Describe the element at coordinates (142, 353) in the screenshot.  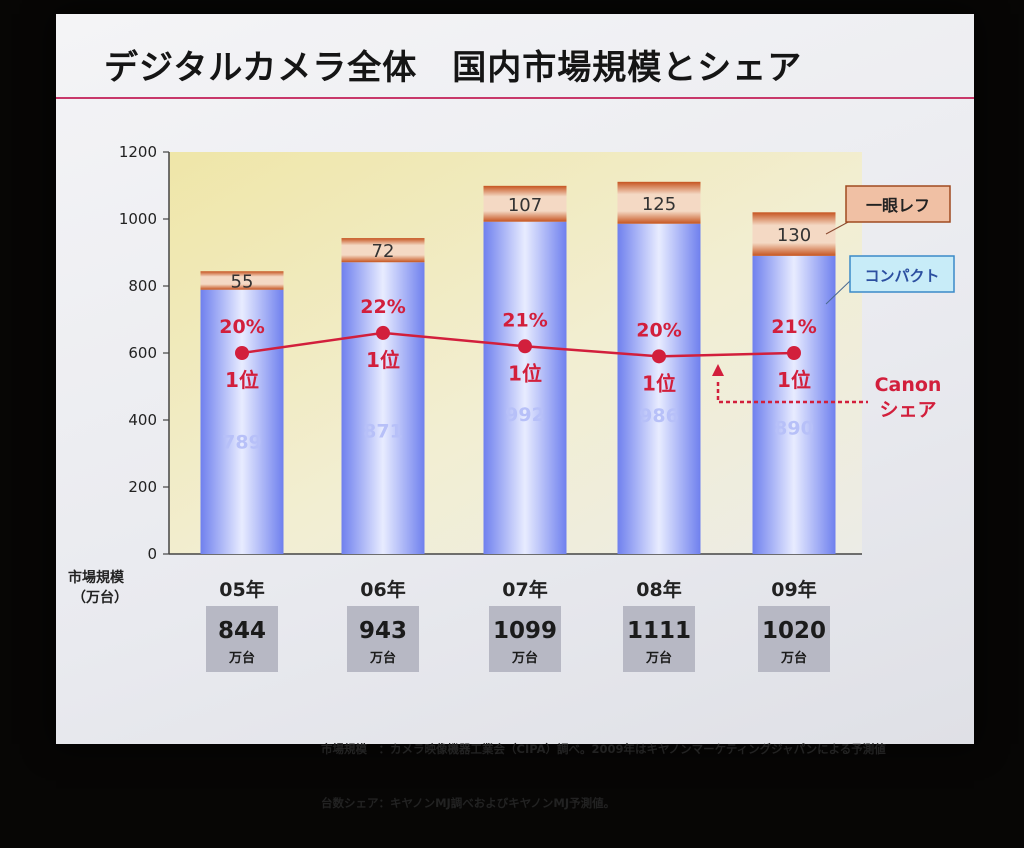
I see `y-tick-label: 600` at that location.